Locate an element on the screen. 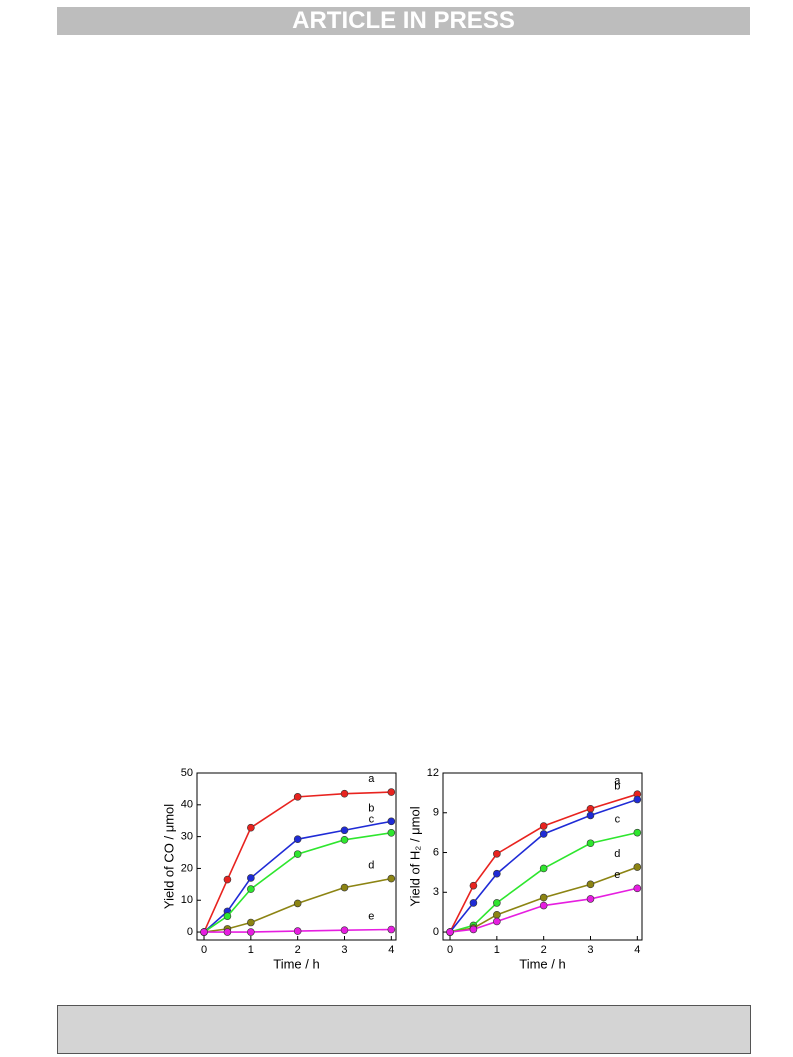 This screenshot has width=793, height=1057. y-tick-label: 3 is located at coordinates (436, 892).